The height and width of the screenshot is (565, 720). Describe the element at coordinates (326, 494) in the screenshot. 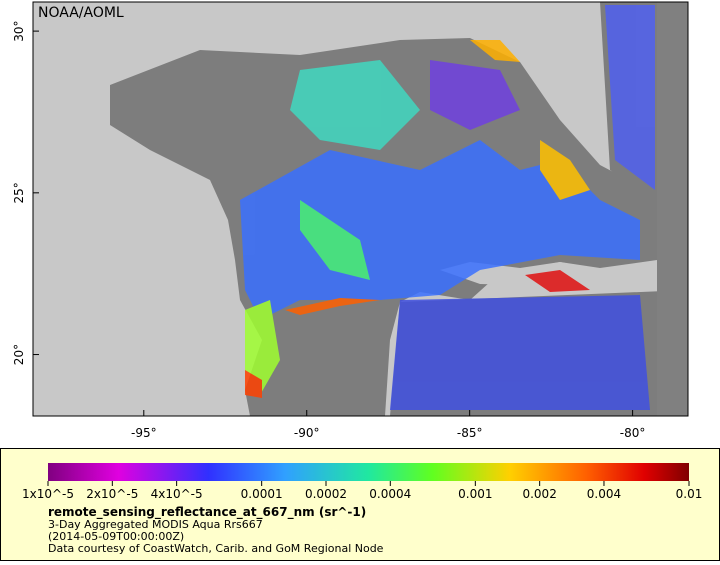

I see `colorbar-tick-label: 0.0002` at that location.